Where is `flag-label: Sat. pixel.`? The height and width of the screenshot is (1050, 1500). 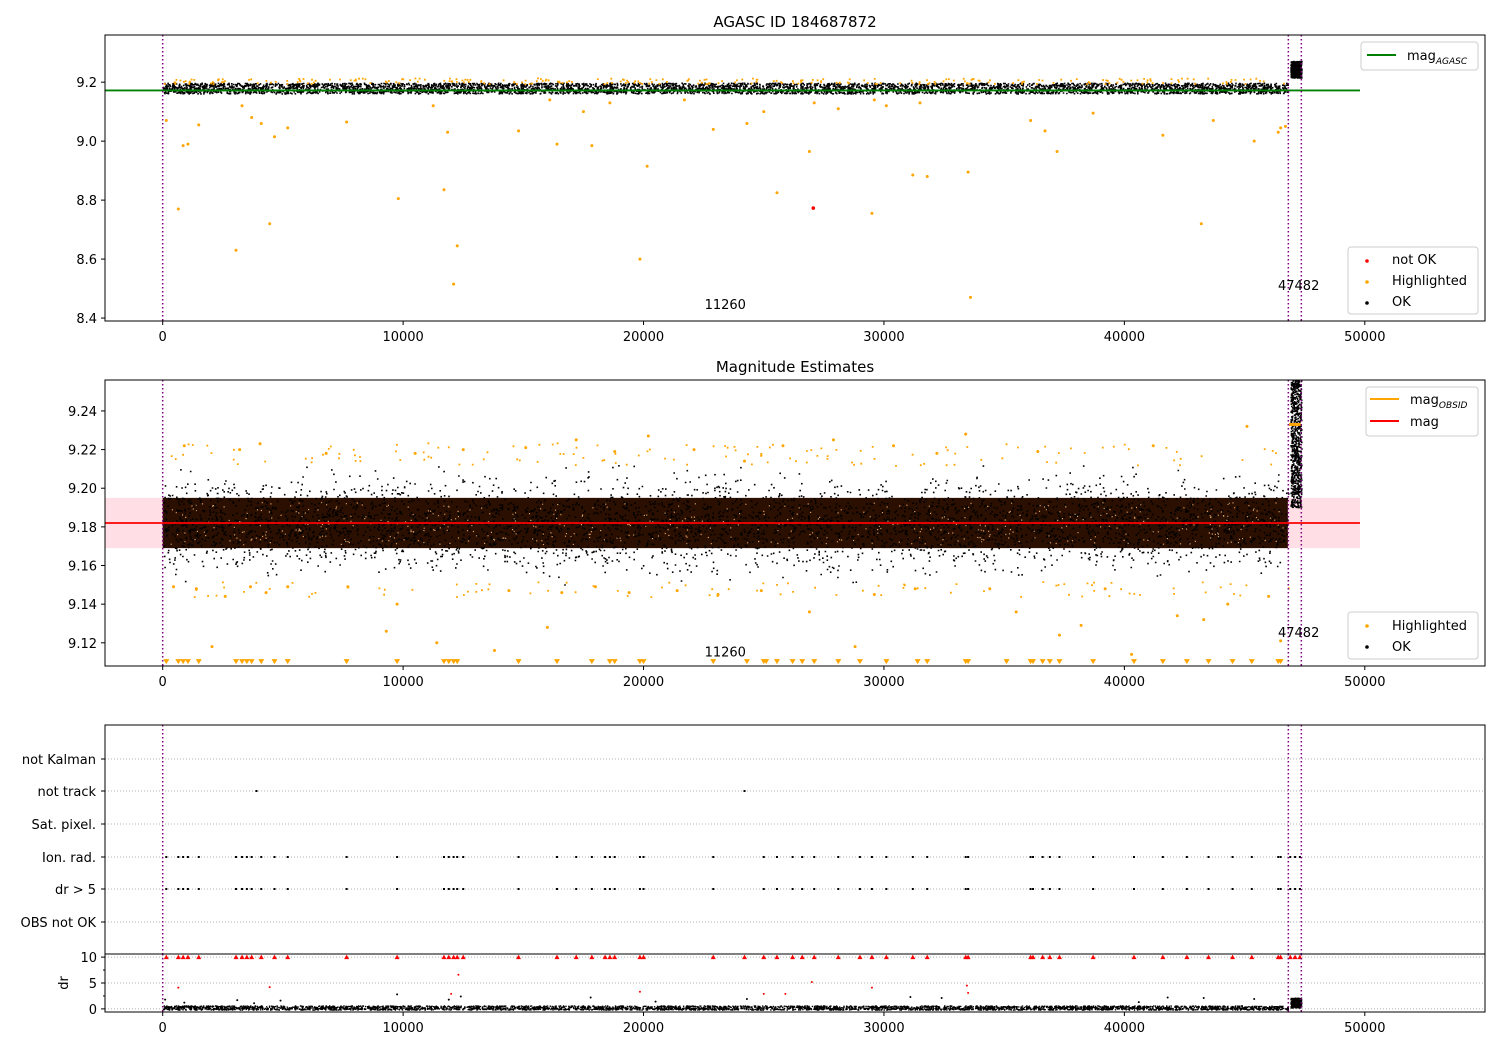 flag-label: Sat. pixel. is located at coordinates (64, 825).